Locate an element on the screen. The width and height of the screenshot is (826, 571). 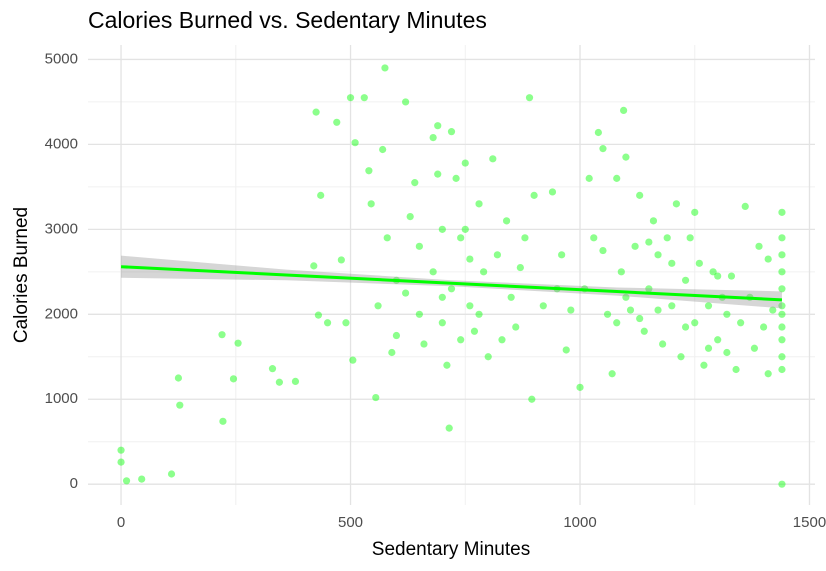
trend-line is located at coordinates (451, 283).